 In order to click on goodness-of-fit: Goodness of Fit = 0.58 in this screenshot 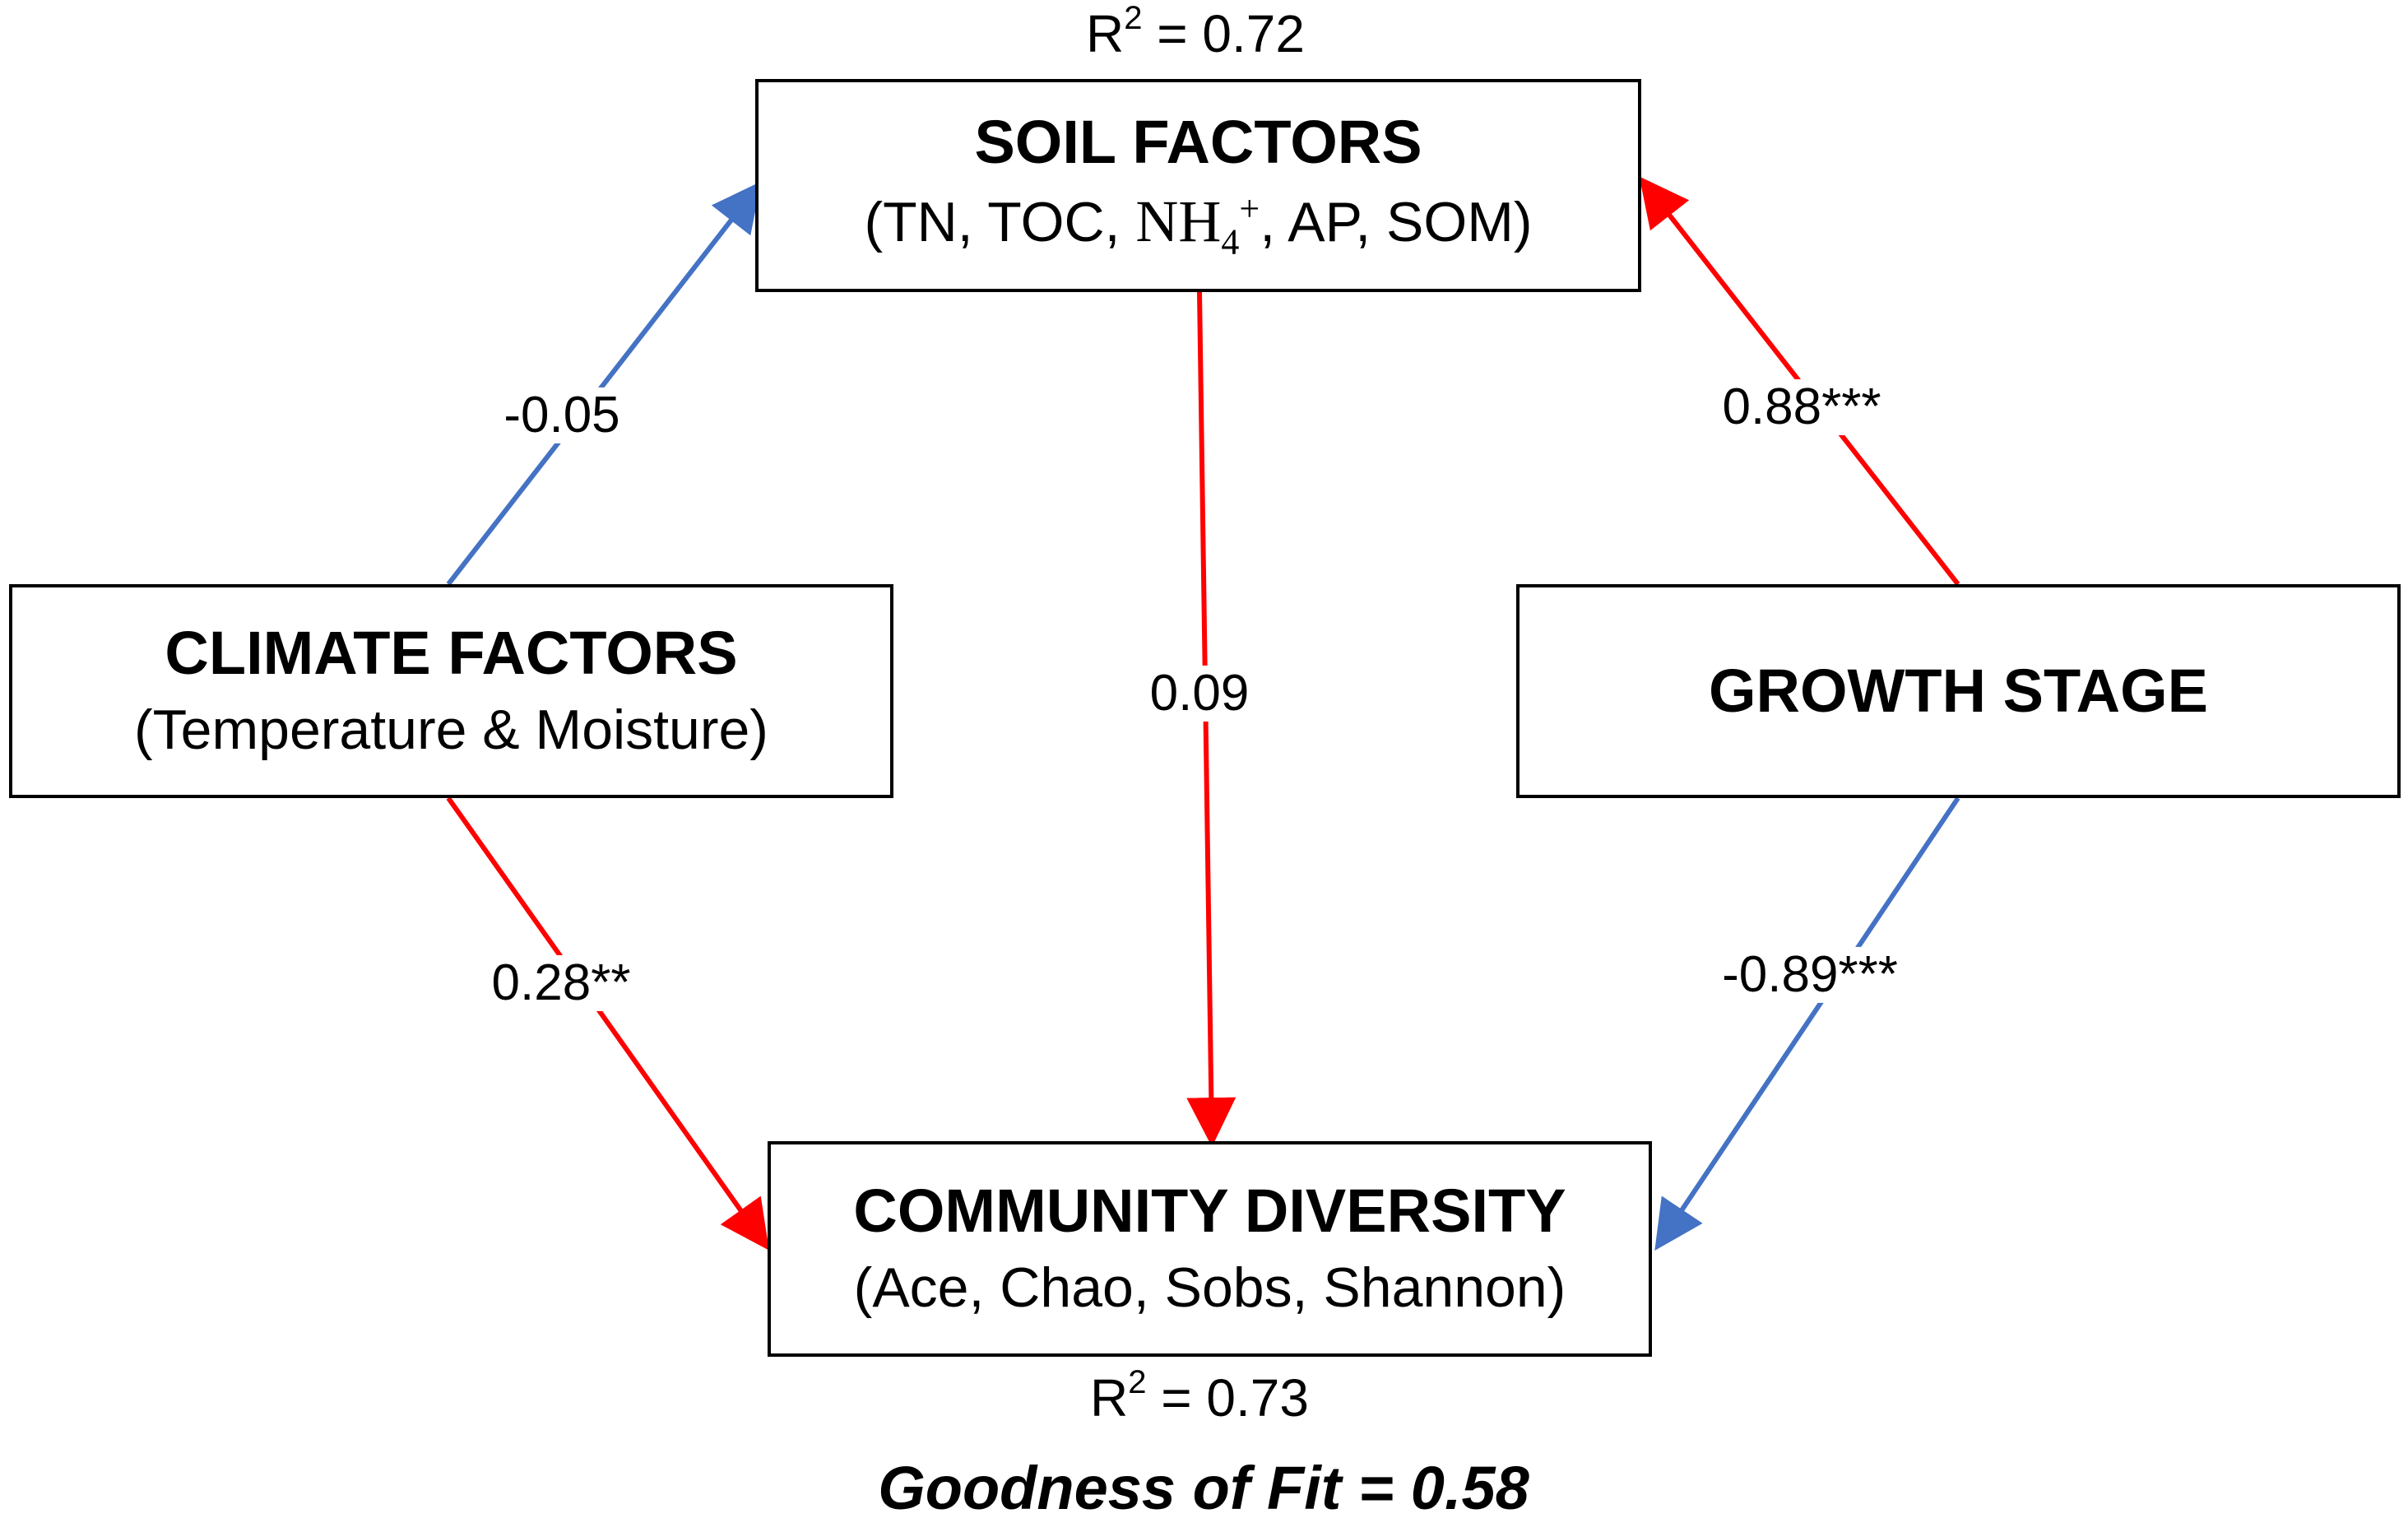, I will do `click(1203, 1488)`.